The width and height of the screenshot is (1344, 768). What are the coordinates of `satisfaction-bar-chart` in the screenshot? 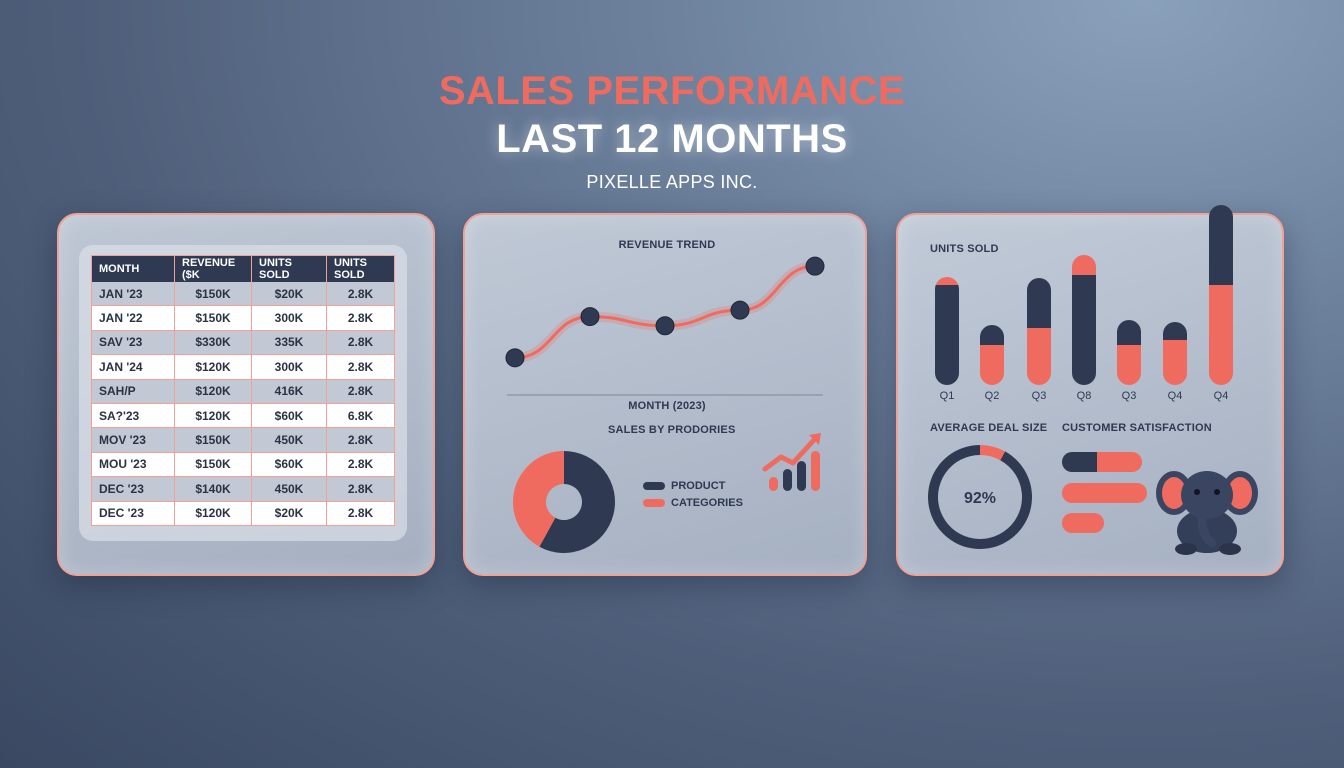 It's located at (1104, 492).